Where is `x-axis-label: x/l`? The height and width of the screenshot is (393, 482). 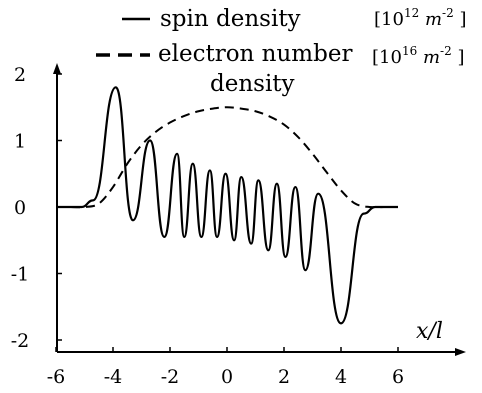
x-axis-label: x/l is located at coordinates (429, 331).